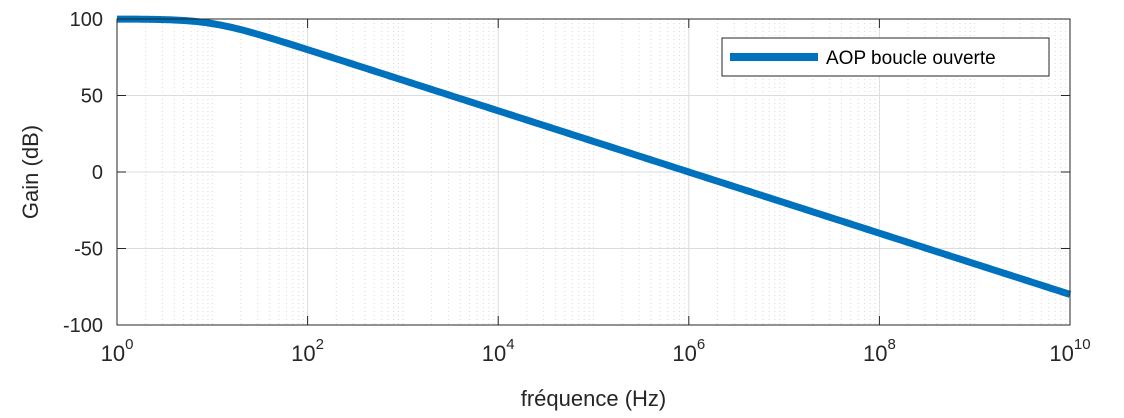 This screenshot has width=1124, height=418. What do you see at coordinates (97, 173) in the screenshot?
I see `y-tick-label: 0` at bounding box center [97, 173].